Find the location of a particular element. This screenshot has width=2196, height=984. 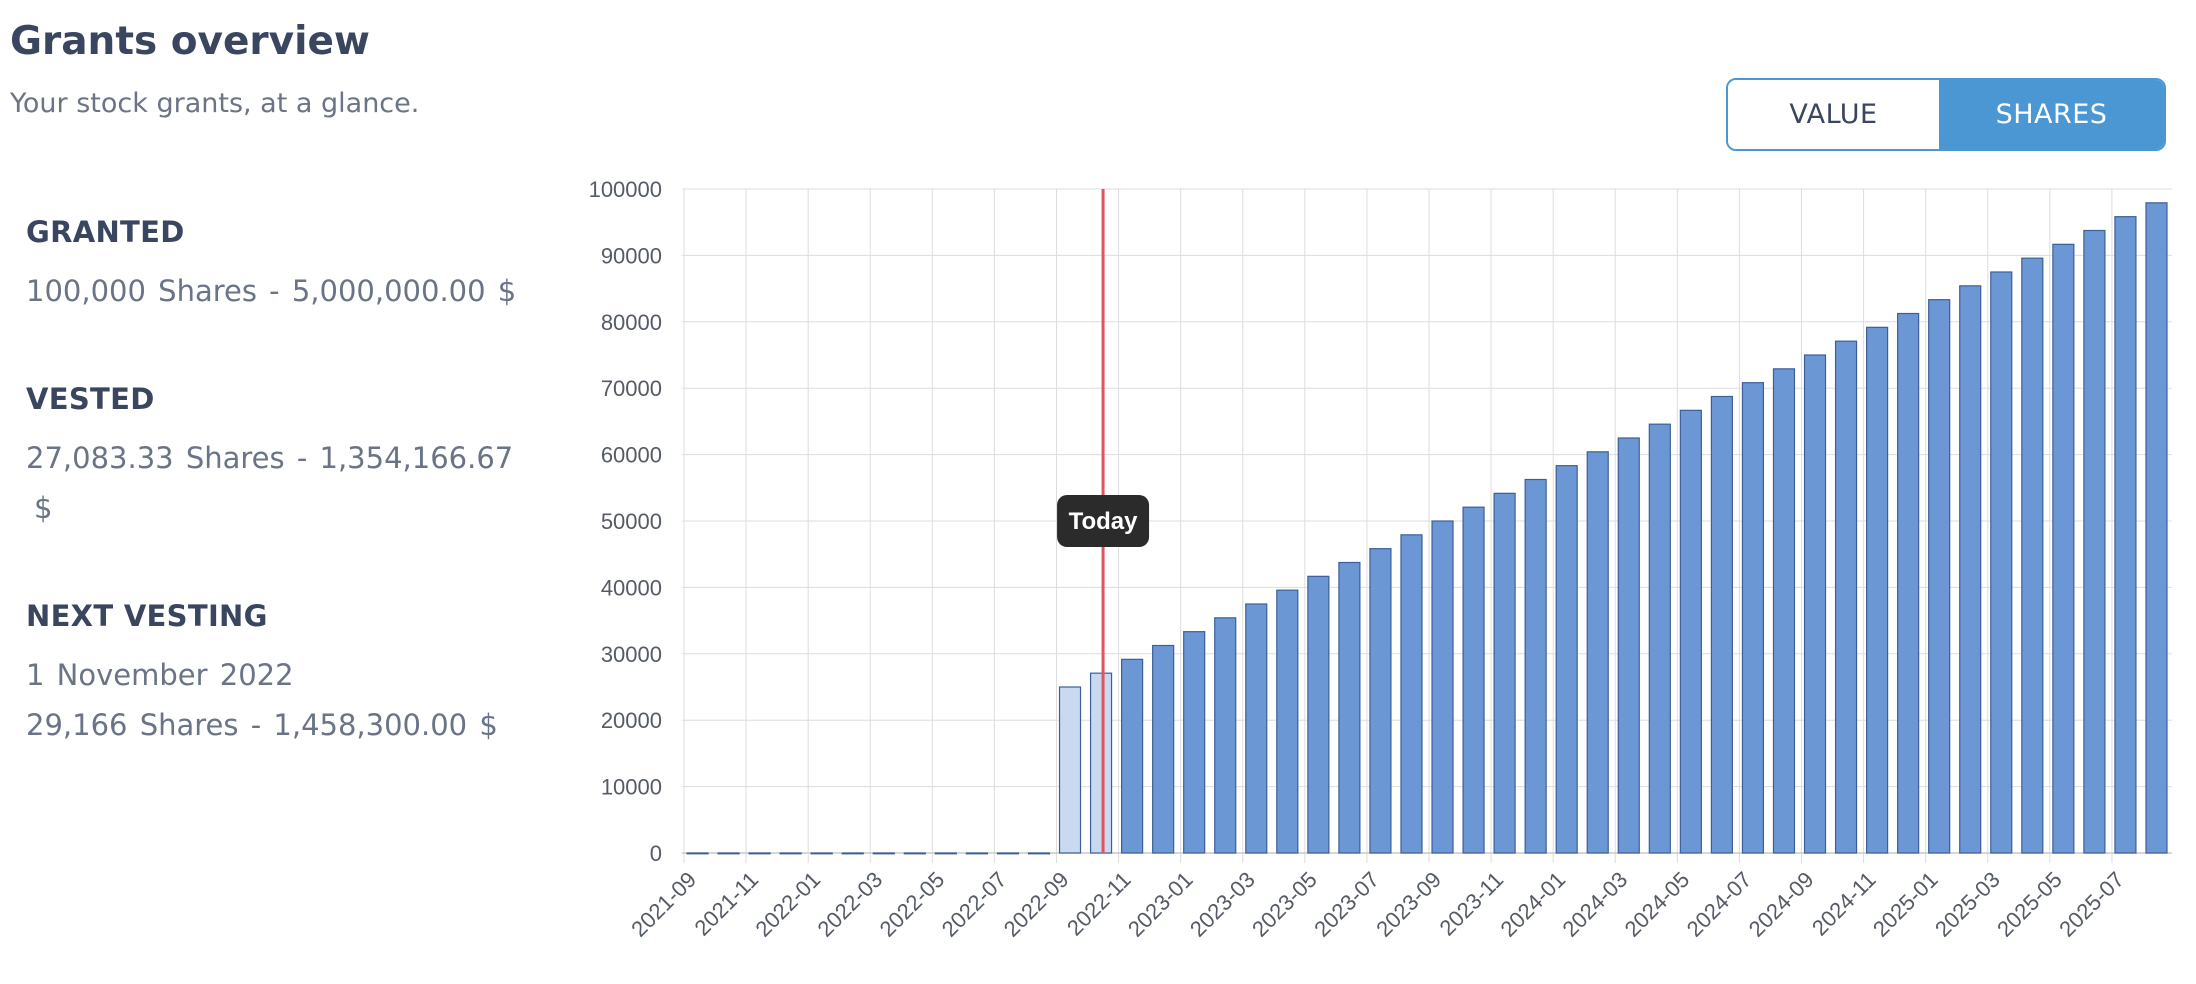

granted-section: GRANTED 100,000 Shares - 5,000,000.00 $ is located at coordinates (286, 265).